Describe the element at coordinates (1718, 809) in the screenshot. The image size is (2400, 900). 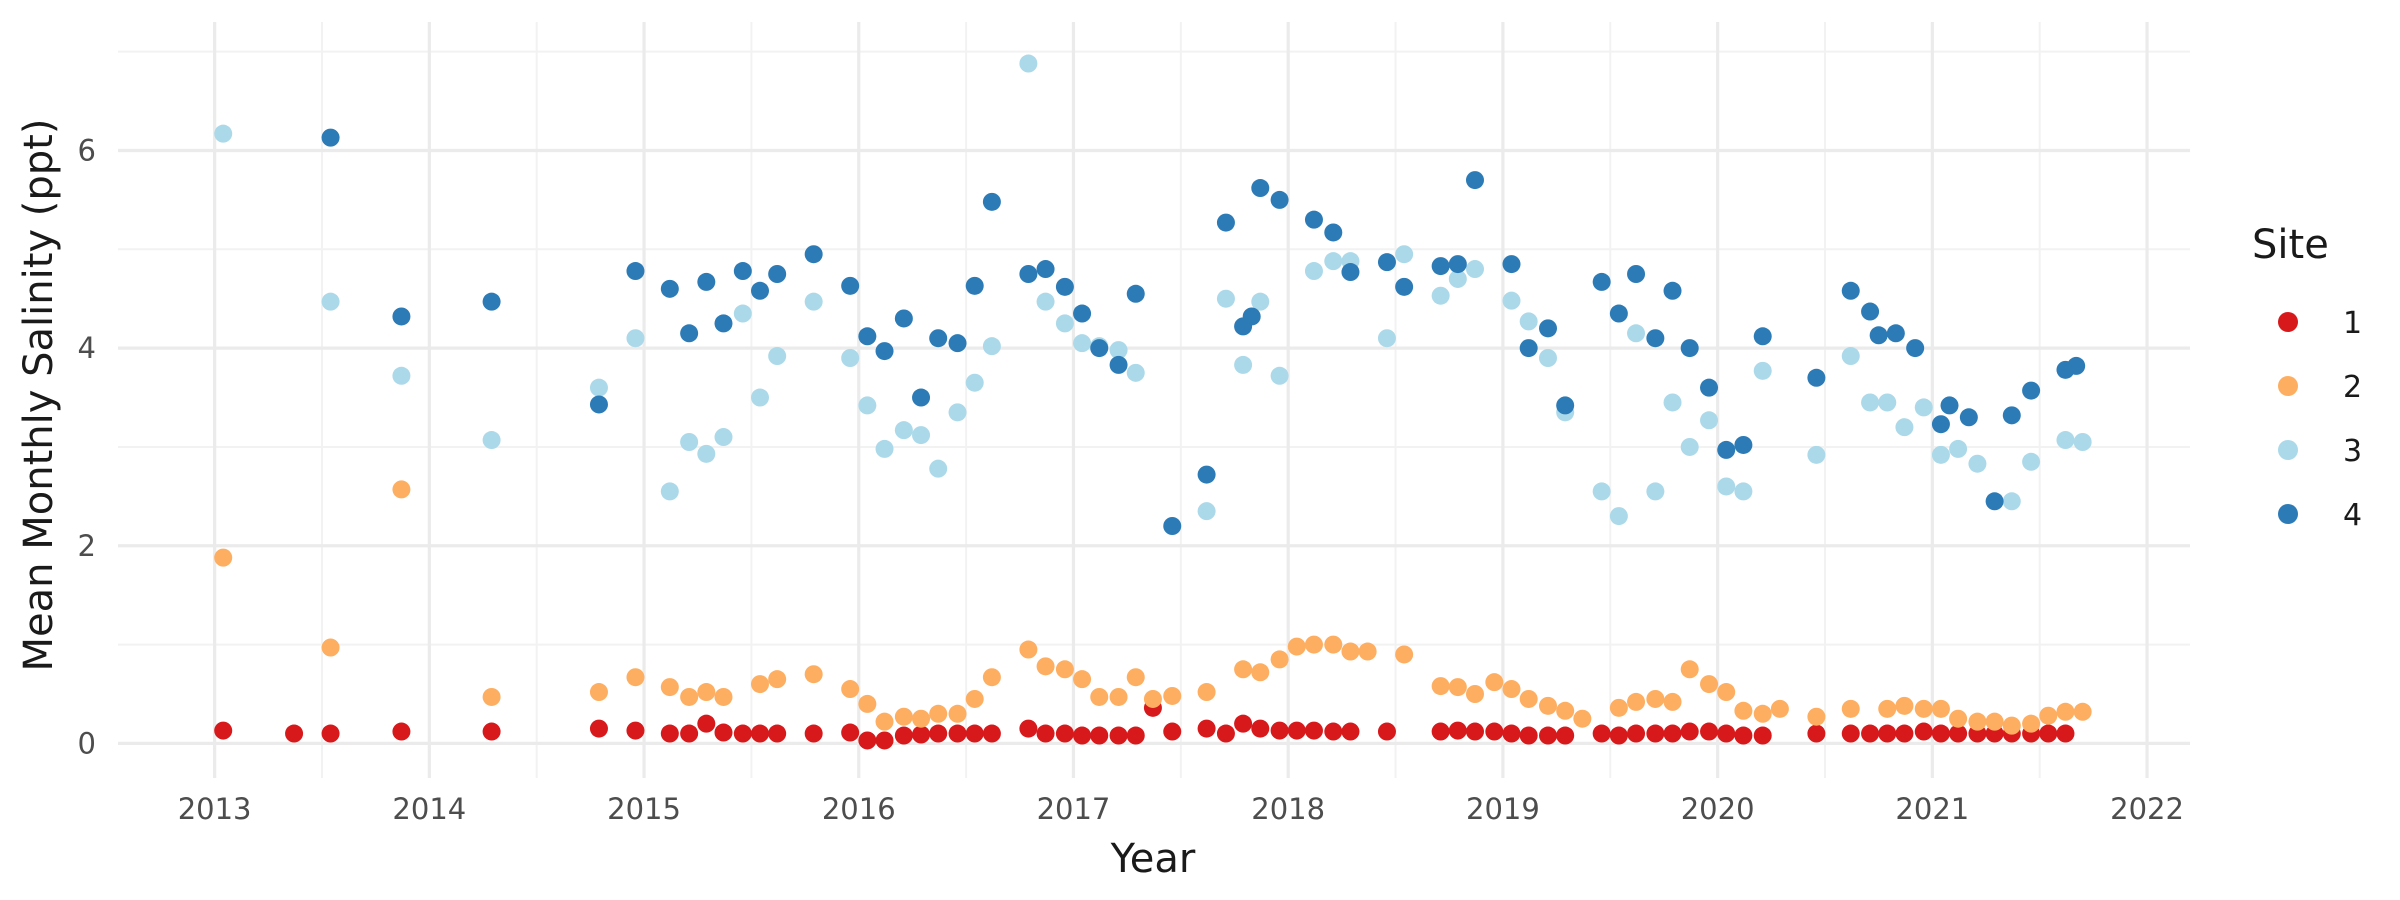
I see `x-tick-label: 2020` at that location.